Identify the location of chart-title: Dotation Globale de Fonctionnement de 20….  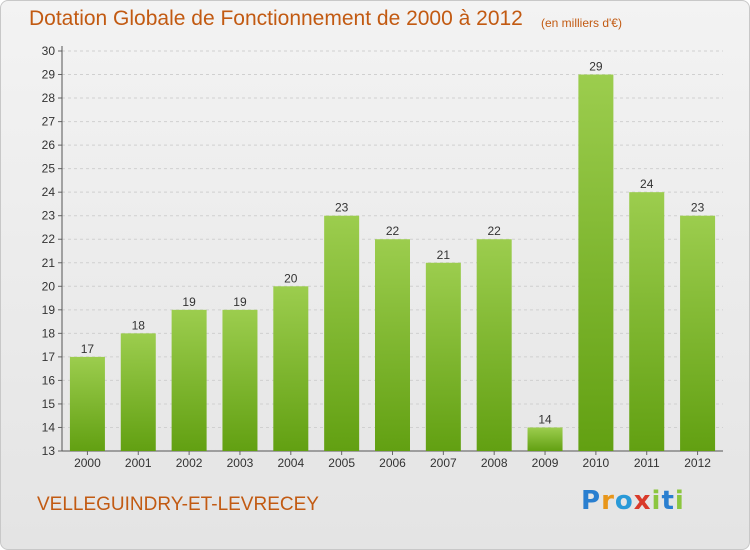
(276, 18).